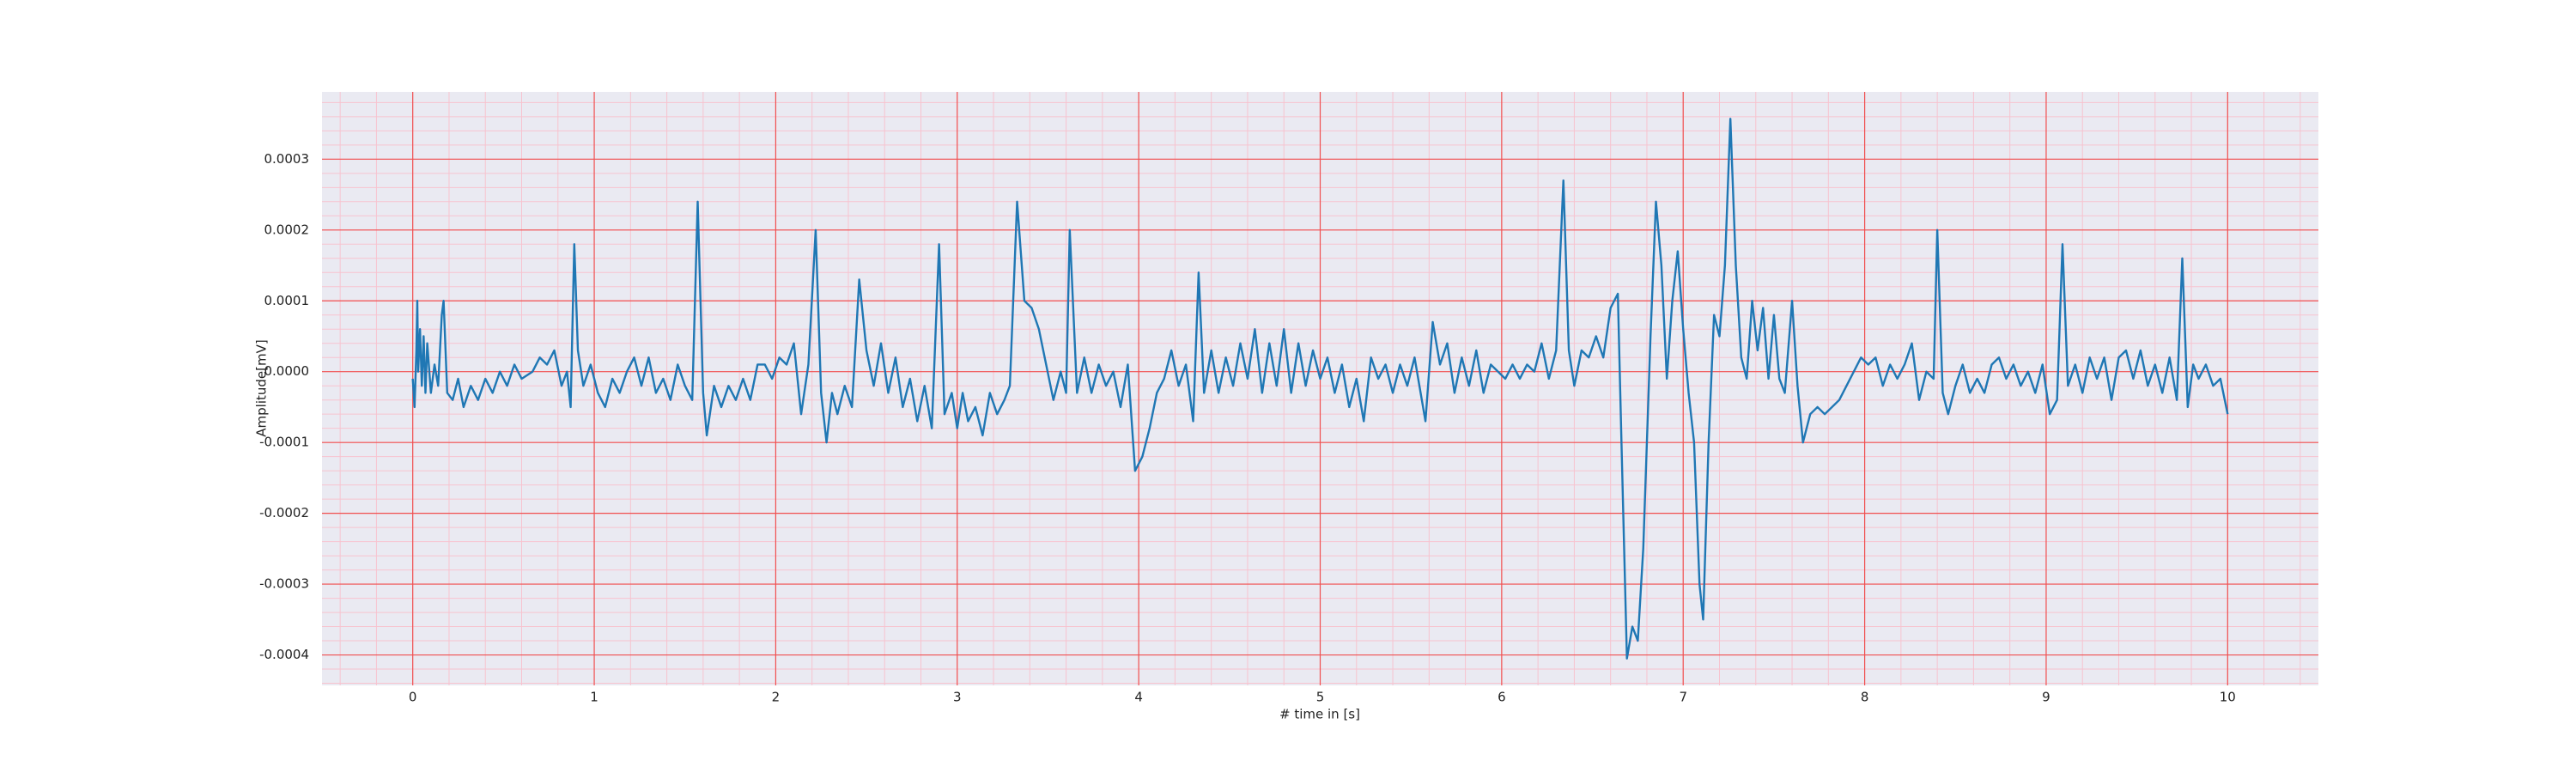 The height and width of the screenshot is (773, 2576). I want to click on x-tick-label: 9, so click(2046, 697).